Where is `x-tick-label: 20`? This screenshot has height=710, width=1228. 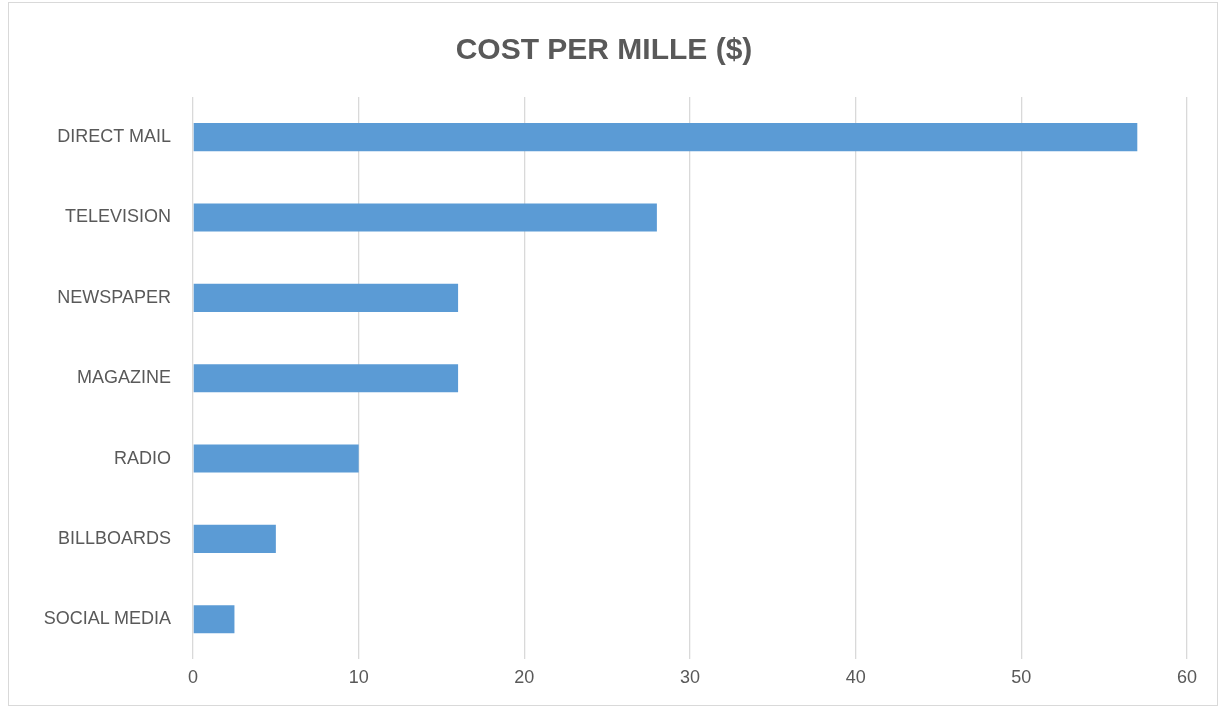
x-tick-label: 20 is located at coordinates (524, 677).